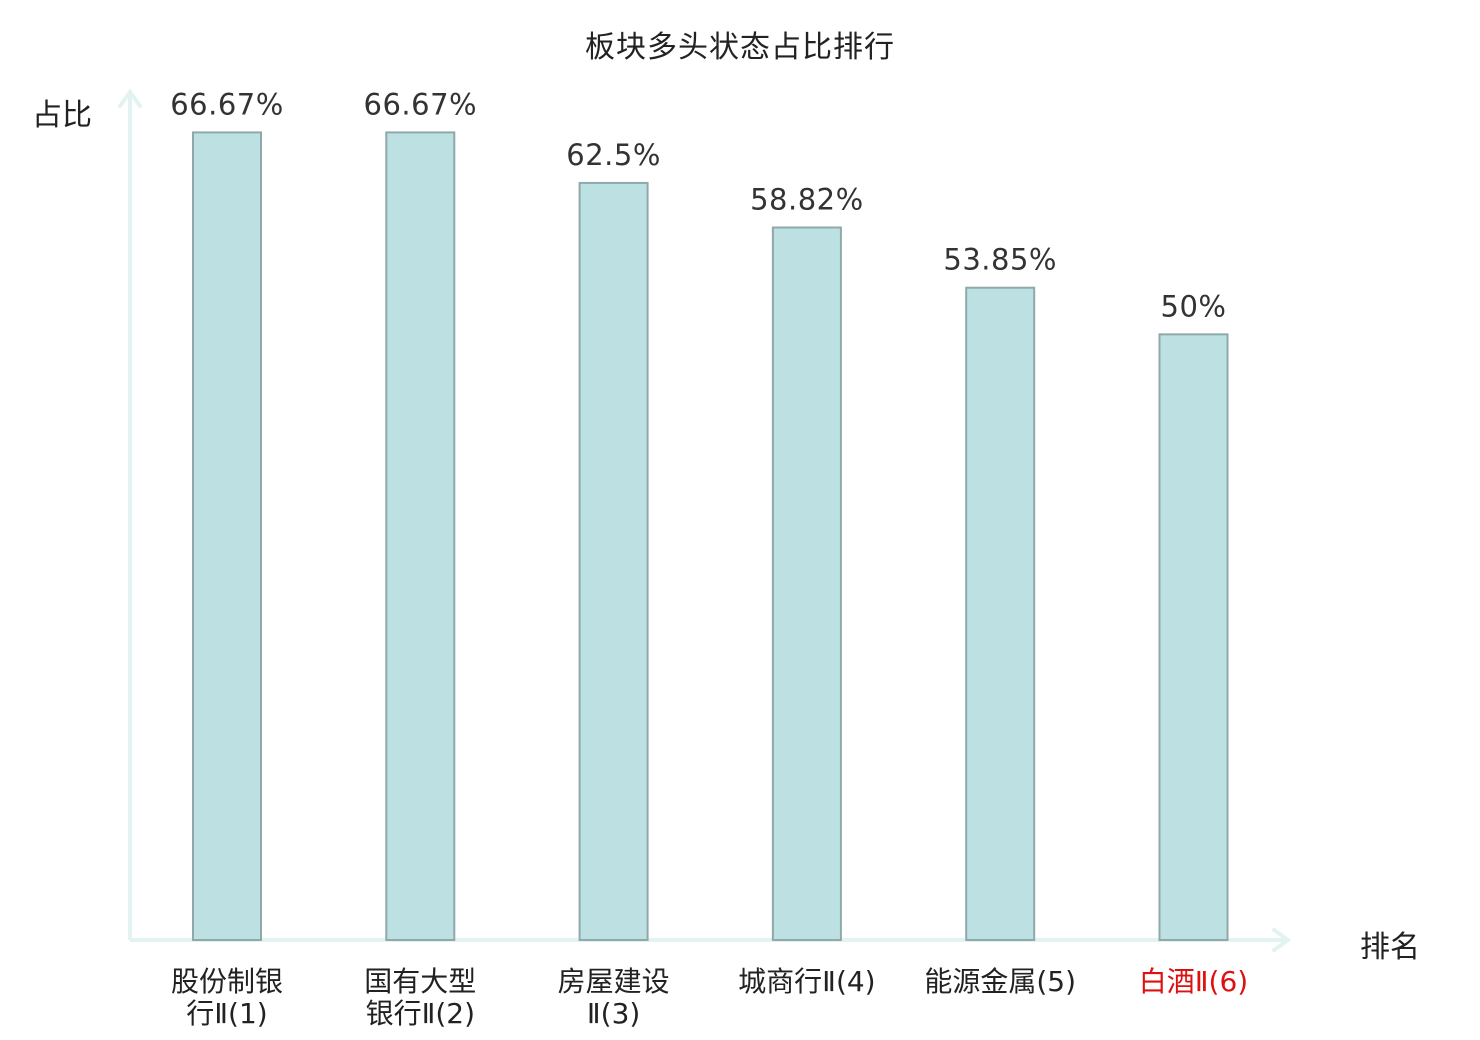 This screenshot has width=1480, height=1040. What do you see at coordinates (130, 98) in the screenshot?
I see `y-axis-arrow` at bounding box center [130, 98].